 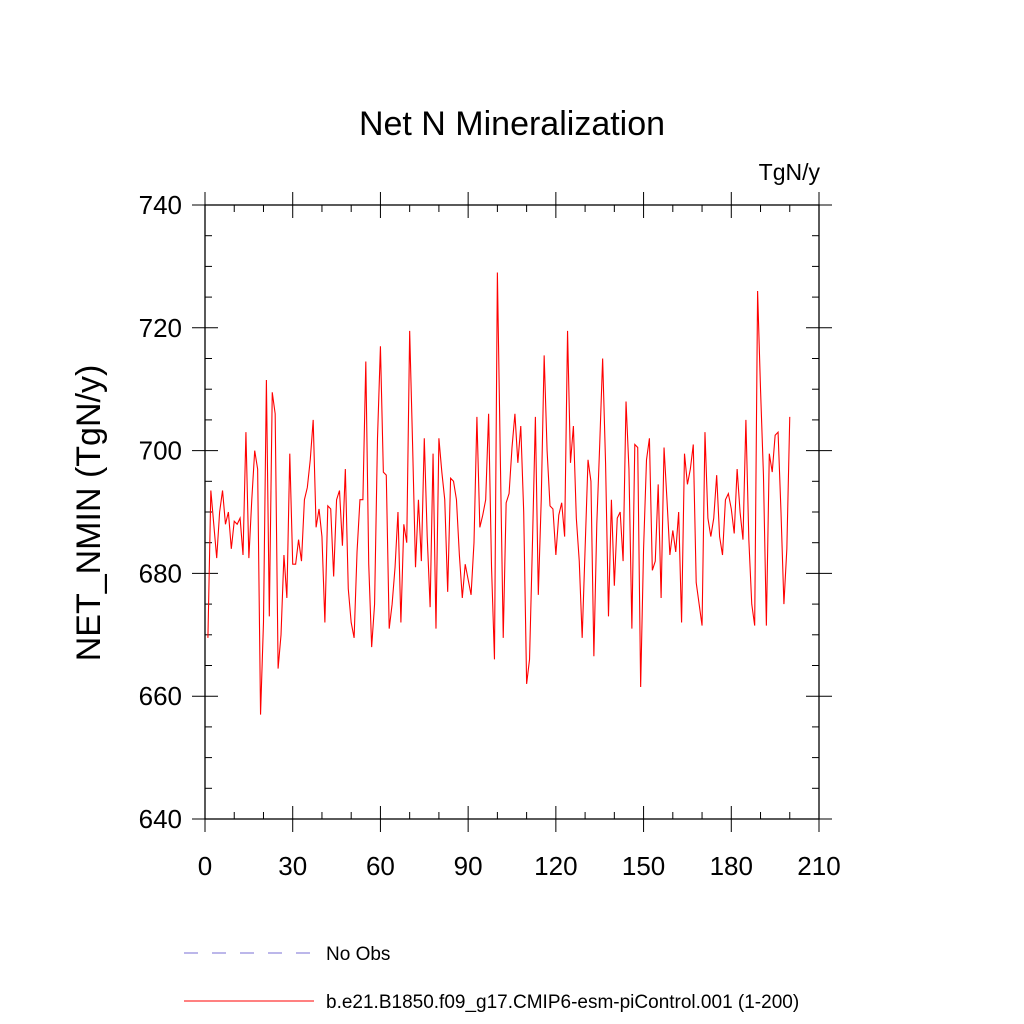 What do you see at coordinates (468, 866) in the screenshot?
I see `x-tick-label: 90` at bounding box center [468, 866].